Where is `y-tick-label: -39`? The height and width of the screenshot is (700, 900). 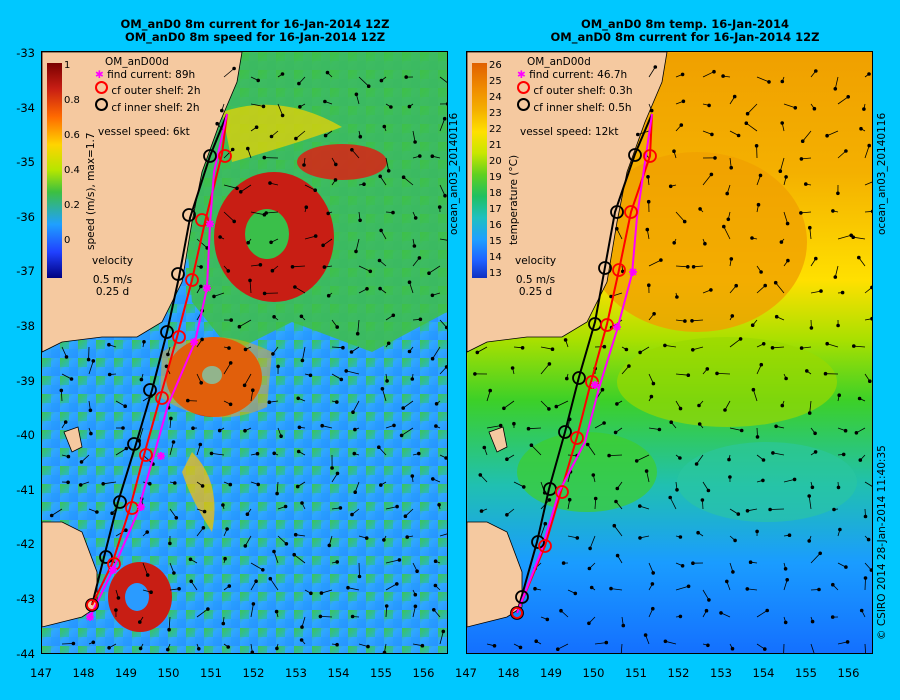 y-tick-label: -39 is located at coordinates (25, 380).